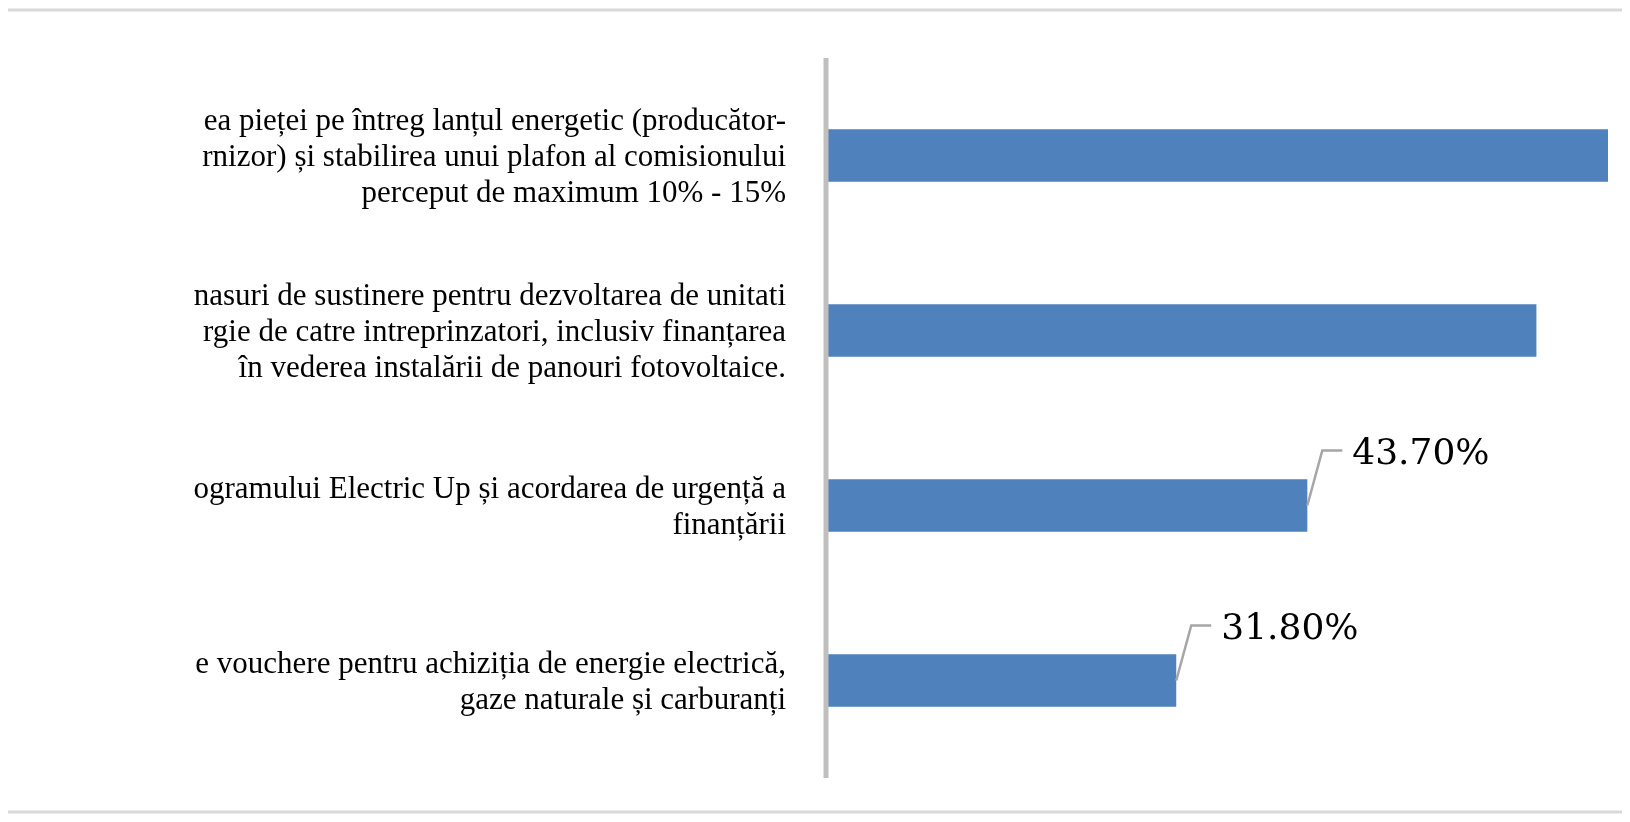 The width and height of the screenshot is (1630, 822). I want to click on y-tick-label: ogramului Electric Up și acordarea de urgență a finanțării, so click(490, 505).